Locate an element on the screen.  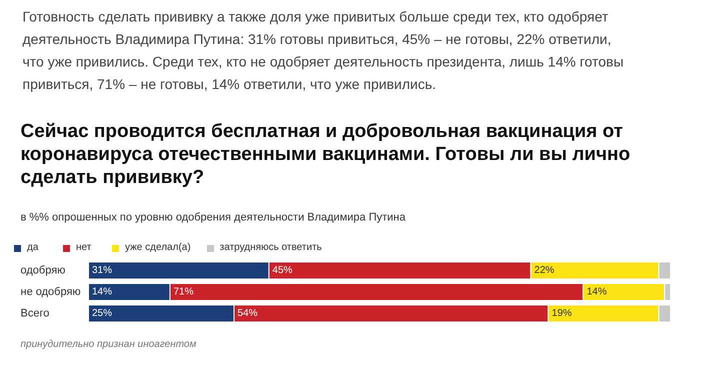
legend-label: затрудняюсь ответить is located at coordinates (271, 247).